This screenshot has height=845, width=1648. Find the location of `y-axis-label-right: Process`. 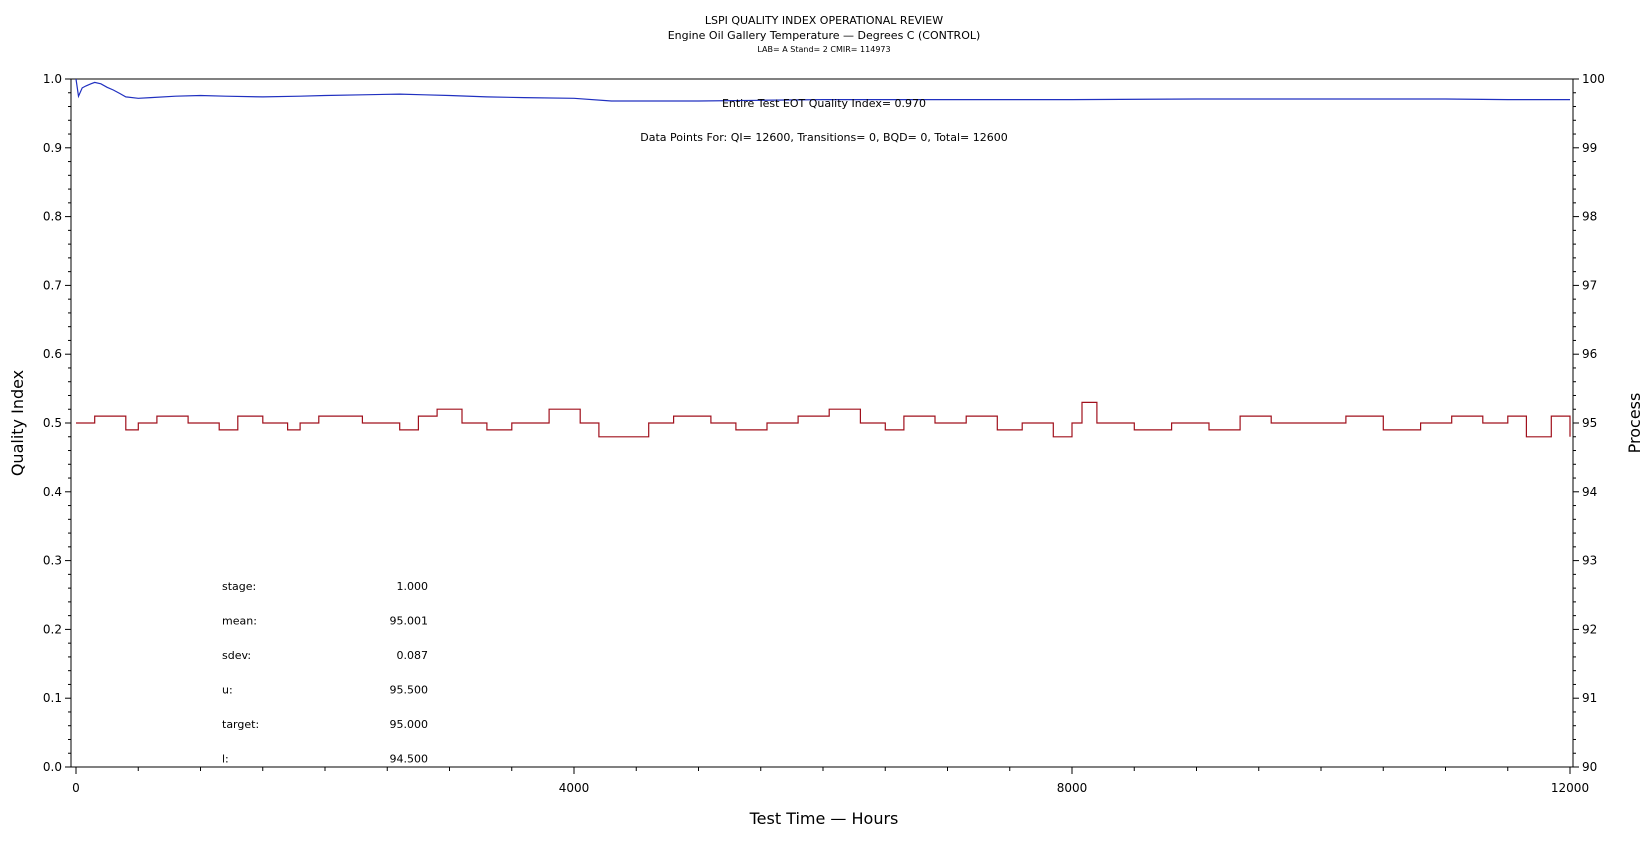

y-axis-label-right: Process is located at coordinates (1634, 423).